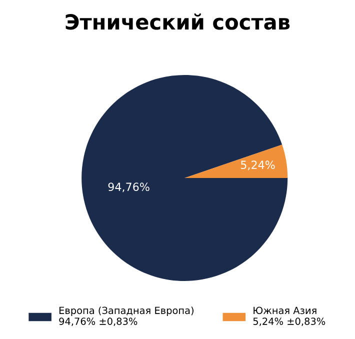 The height and width of the screenshot is (339, 355). I want to click on data-label: 5,24%, so click(257, 165).